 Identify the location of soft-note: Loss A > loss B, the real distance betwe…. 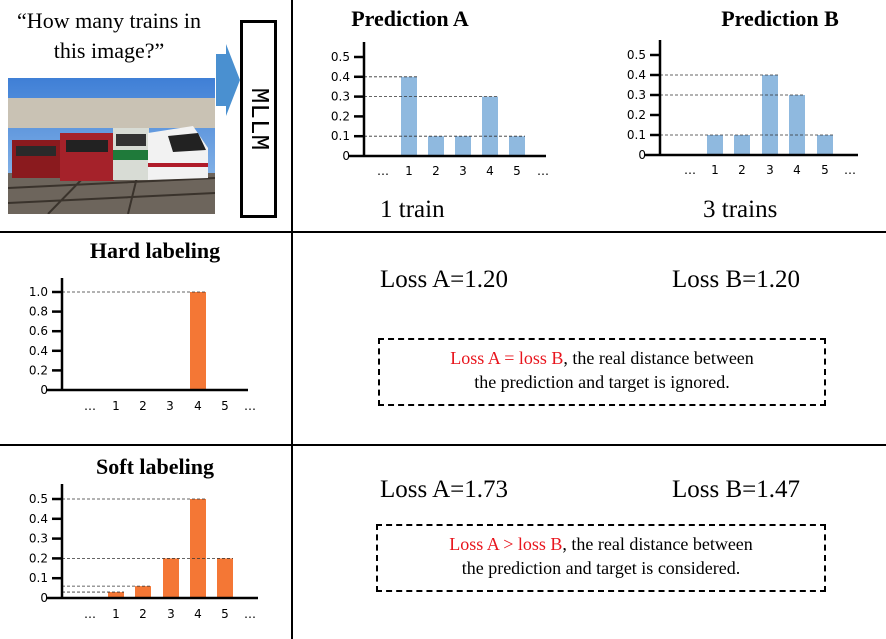
(601, 558).